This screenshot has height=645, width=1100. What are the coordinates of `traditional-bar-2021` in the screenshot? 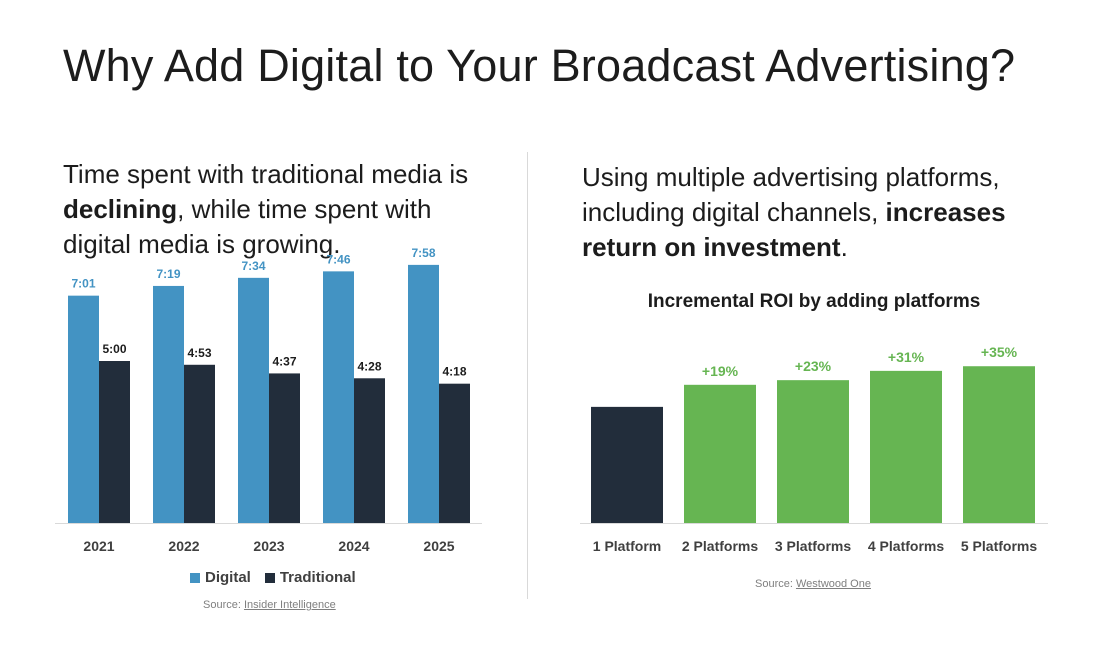 It's located at (114, 442).